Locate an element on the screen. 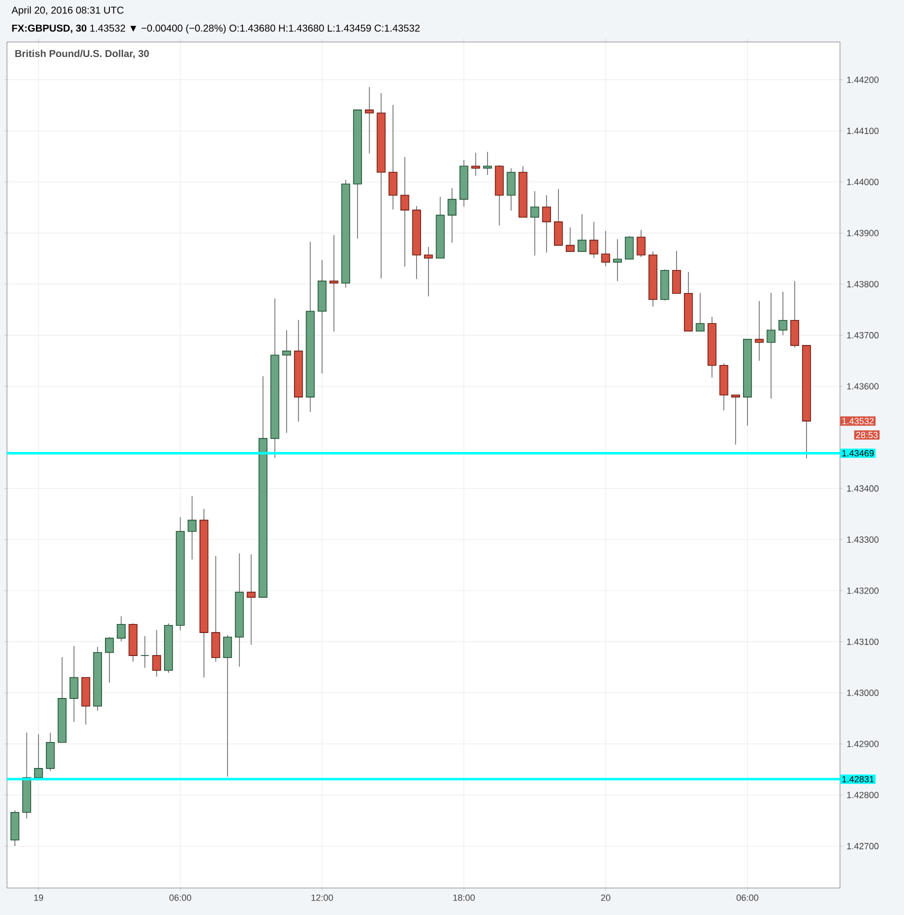 This screenshot has height=915, width=904. text: 1.43532 is located at coordinates (858, 421).